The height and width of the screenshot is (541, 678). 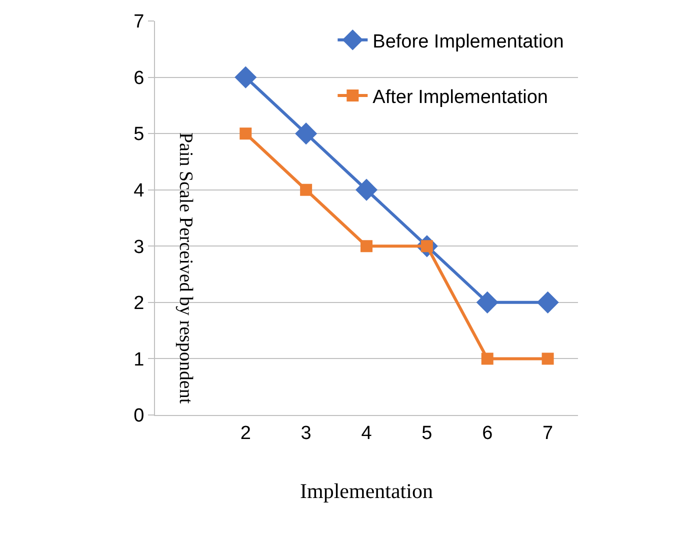 What do you see at coordinates (139, 247) in the screenshot?
I see `y-tick-label: 3` at bounding box center [139, 247].